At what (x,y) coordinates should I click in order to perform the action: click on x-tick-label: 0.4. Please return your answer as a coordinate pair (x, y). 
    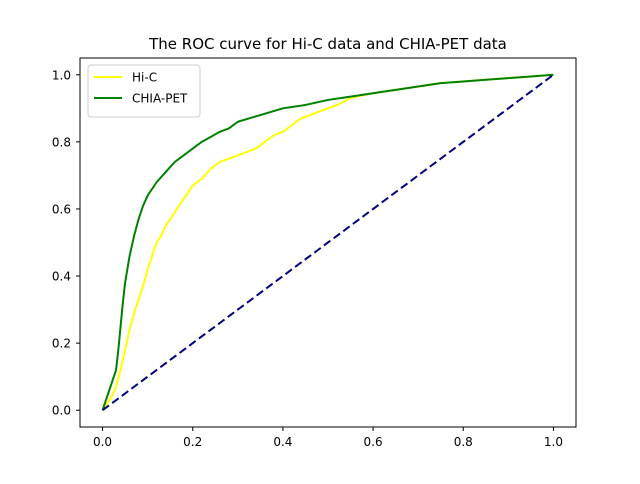
    Looking at the image, I should click on (282, 442).